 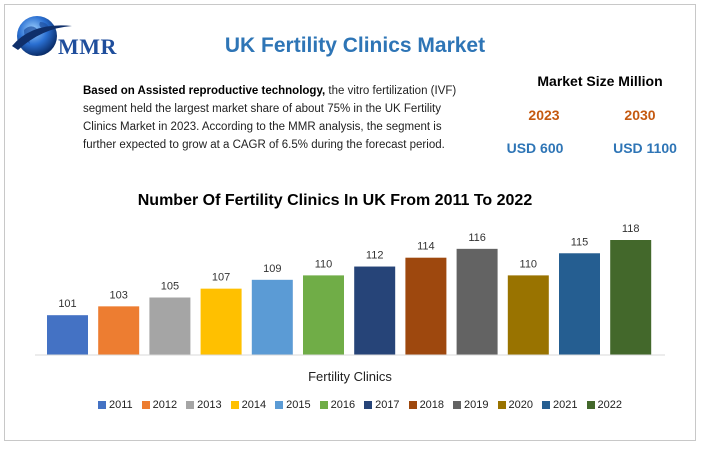 I want to click on legend-item-2021: 2021, so click(x=560, y=405).